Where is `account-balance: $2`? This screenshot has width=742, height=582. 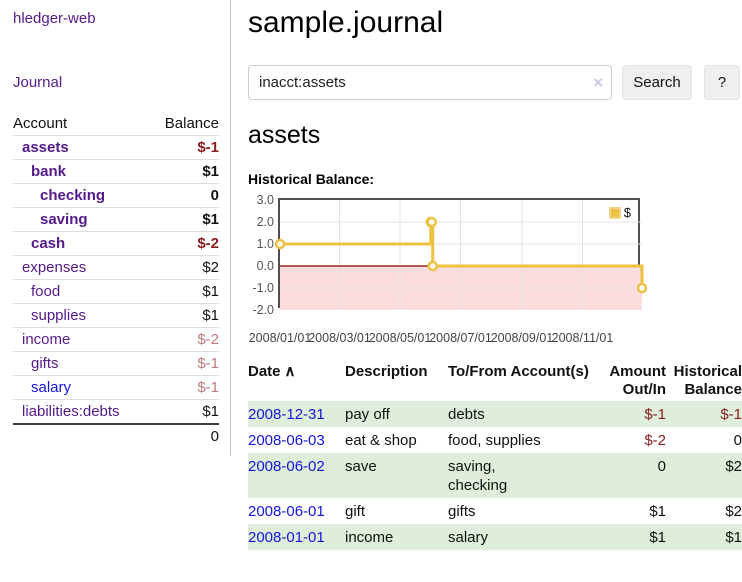 account-balance: $2 is located at coordinates (210, 267).